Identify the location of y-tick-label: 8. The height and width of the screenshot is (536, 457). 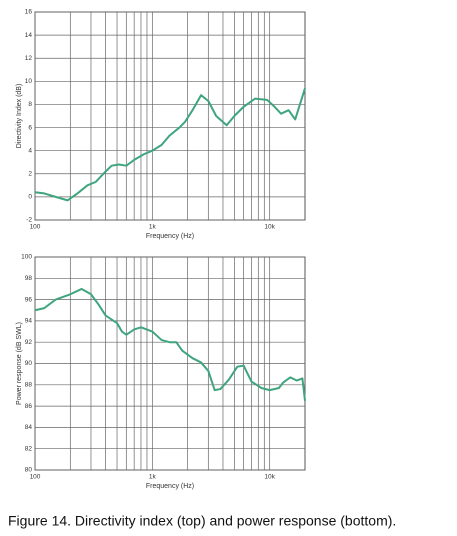
(30, 104).